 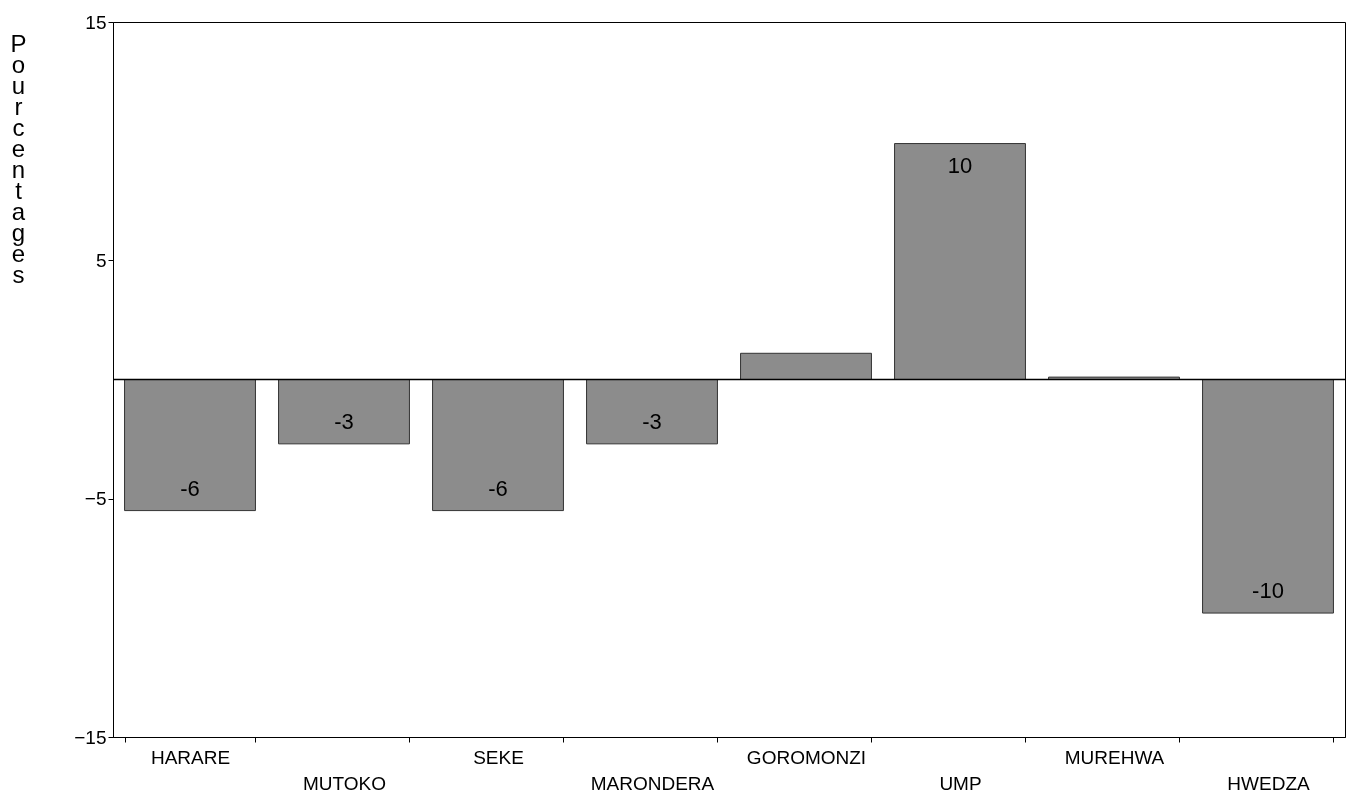 What do you see at coordinates (1268, 591) in the screenshot?
I see `data-label: -10` at bounding box center [1268, 591].